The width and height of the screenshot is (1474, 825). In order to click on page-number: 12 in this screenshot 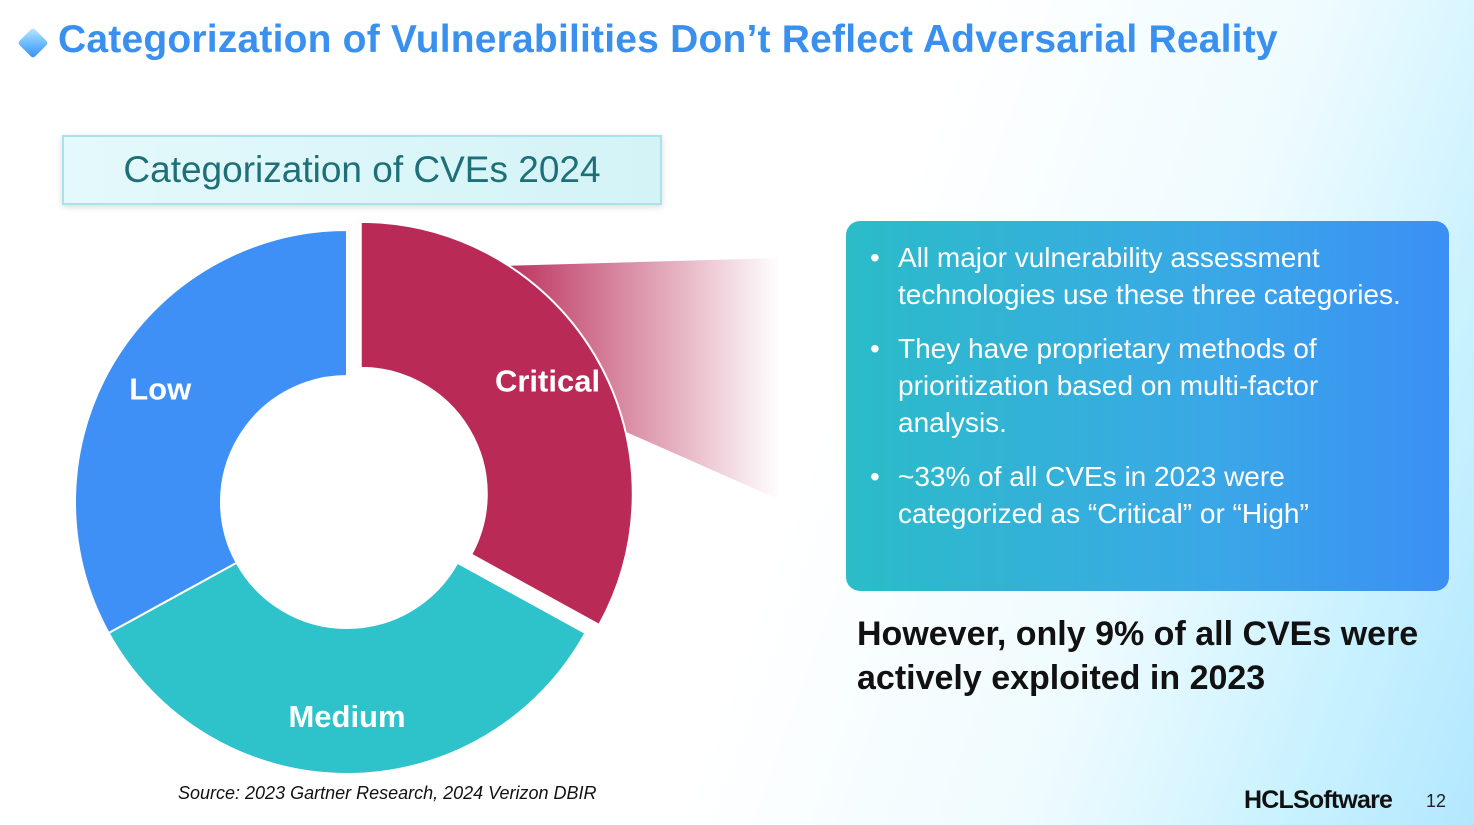, I will do `click(1436, 801)`.